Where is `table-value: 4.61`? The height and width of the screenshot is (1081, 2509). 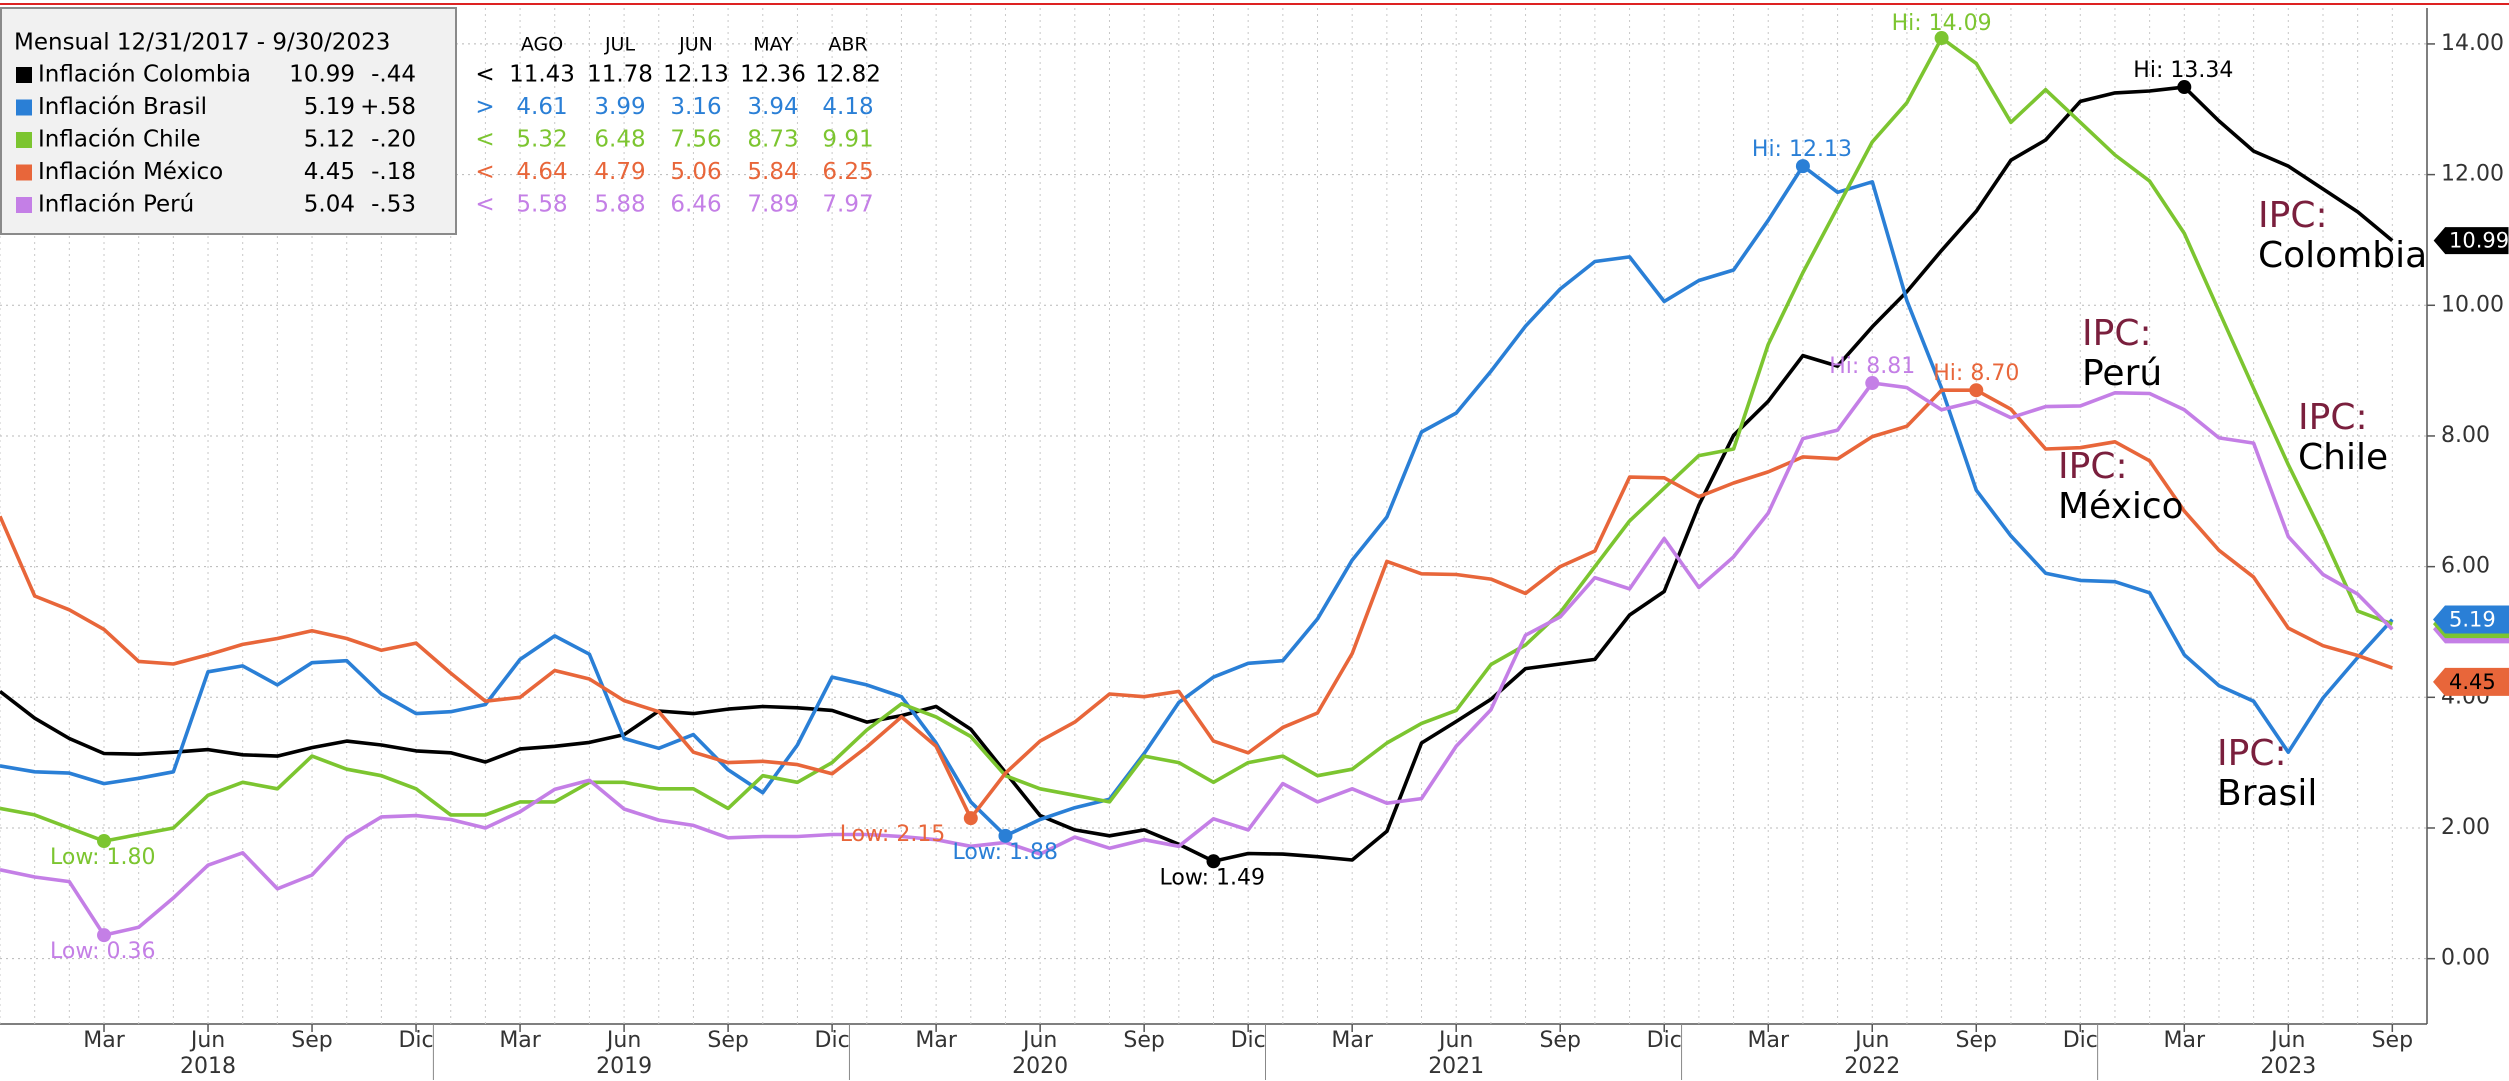
table-value: 4.61 is located at coordinates (541, 107).